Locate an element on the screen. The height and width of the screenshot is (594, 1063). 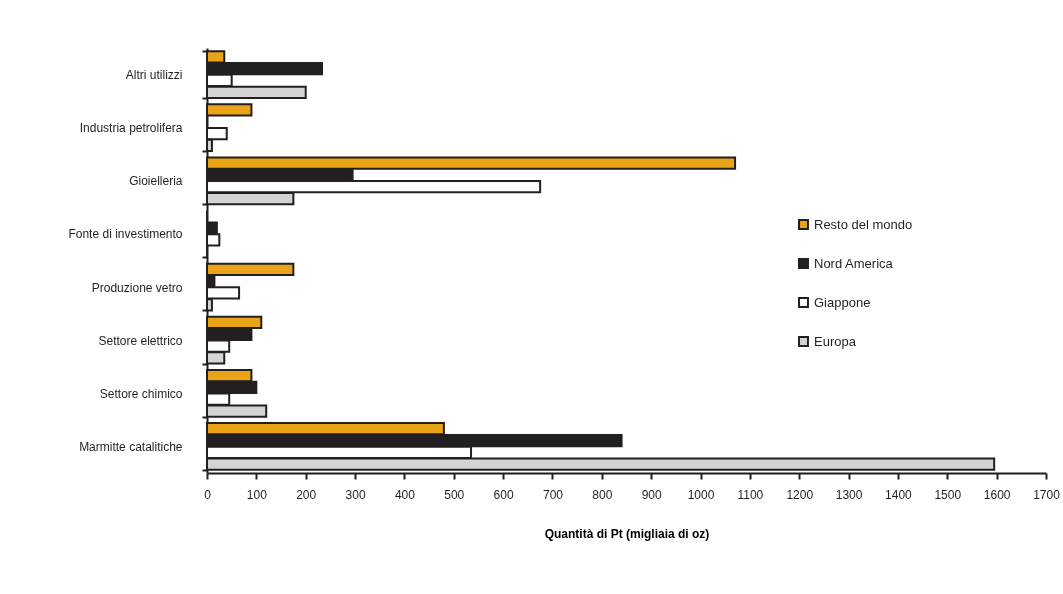
y-tick-label: Industria petrolifera is located at coordinates (131, 128).